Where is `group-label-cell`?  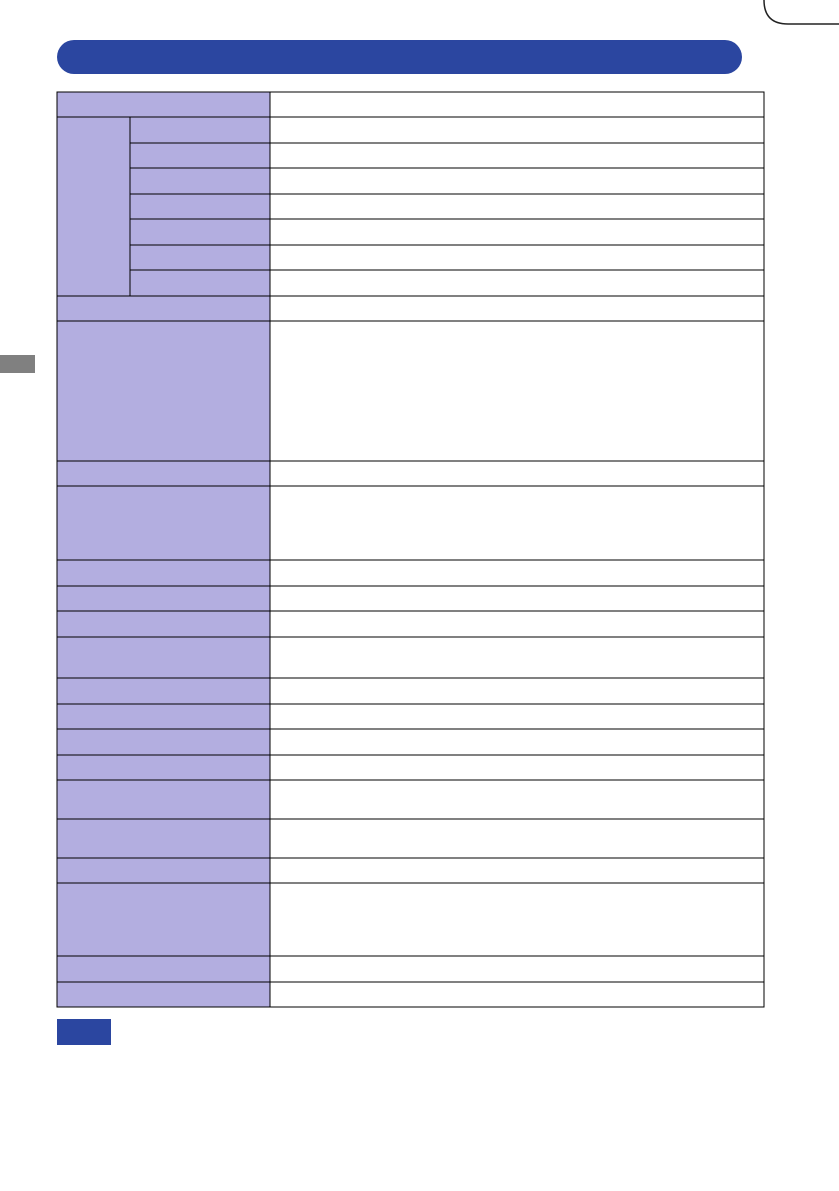 group-label-cell is located at coordinates (93, 206).